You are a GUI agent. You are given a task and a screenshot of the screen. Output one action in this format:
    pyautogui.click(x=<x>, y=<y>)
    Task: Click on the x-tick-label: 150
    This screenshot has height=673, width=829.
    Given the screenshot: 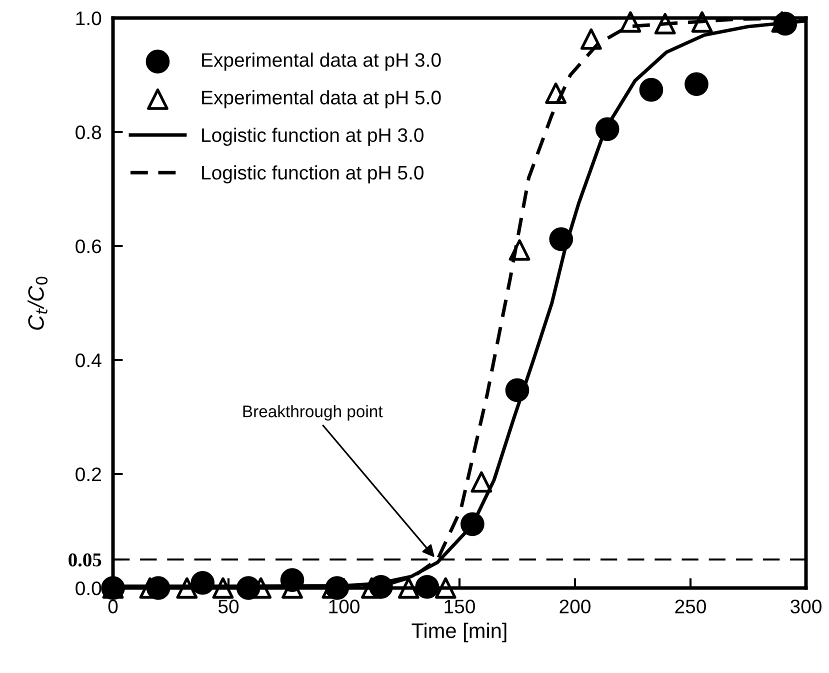 What is the action you would take?
    pyautogui.click(x=459, y=607)
    